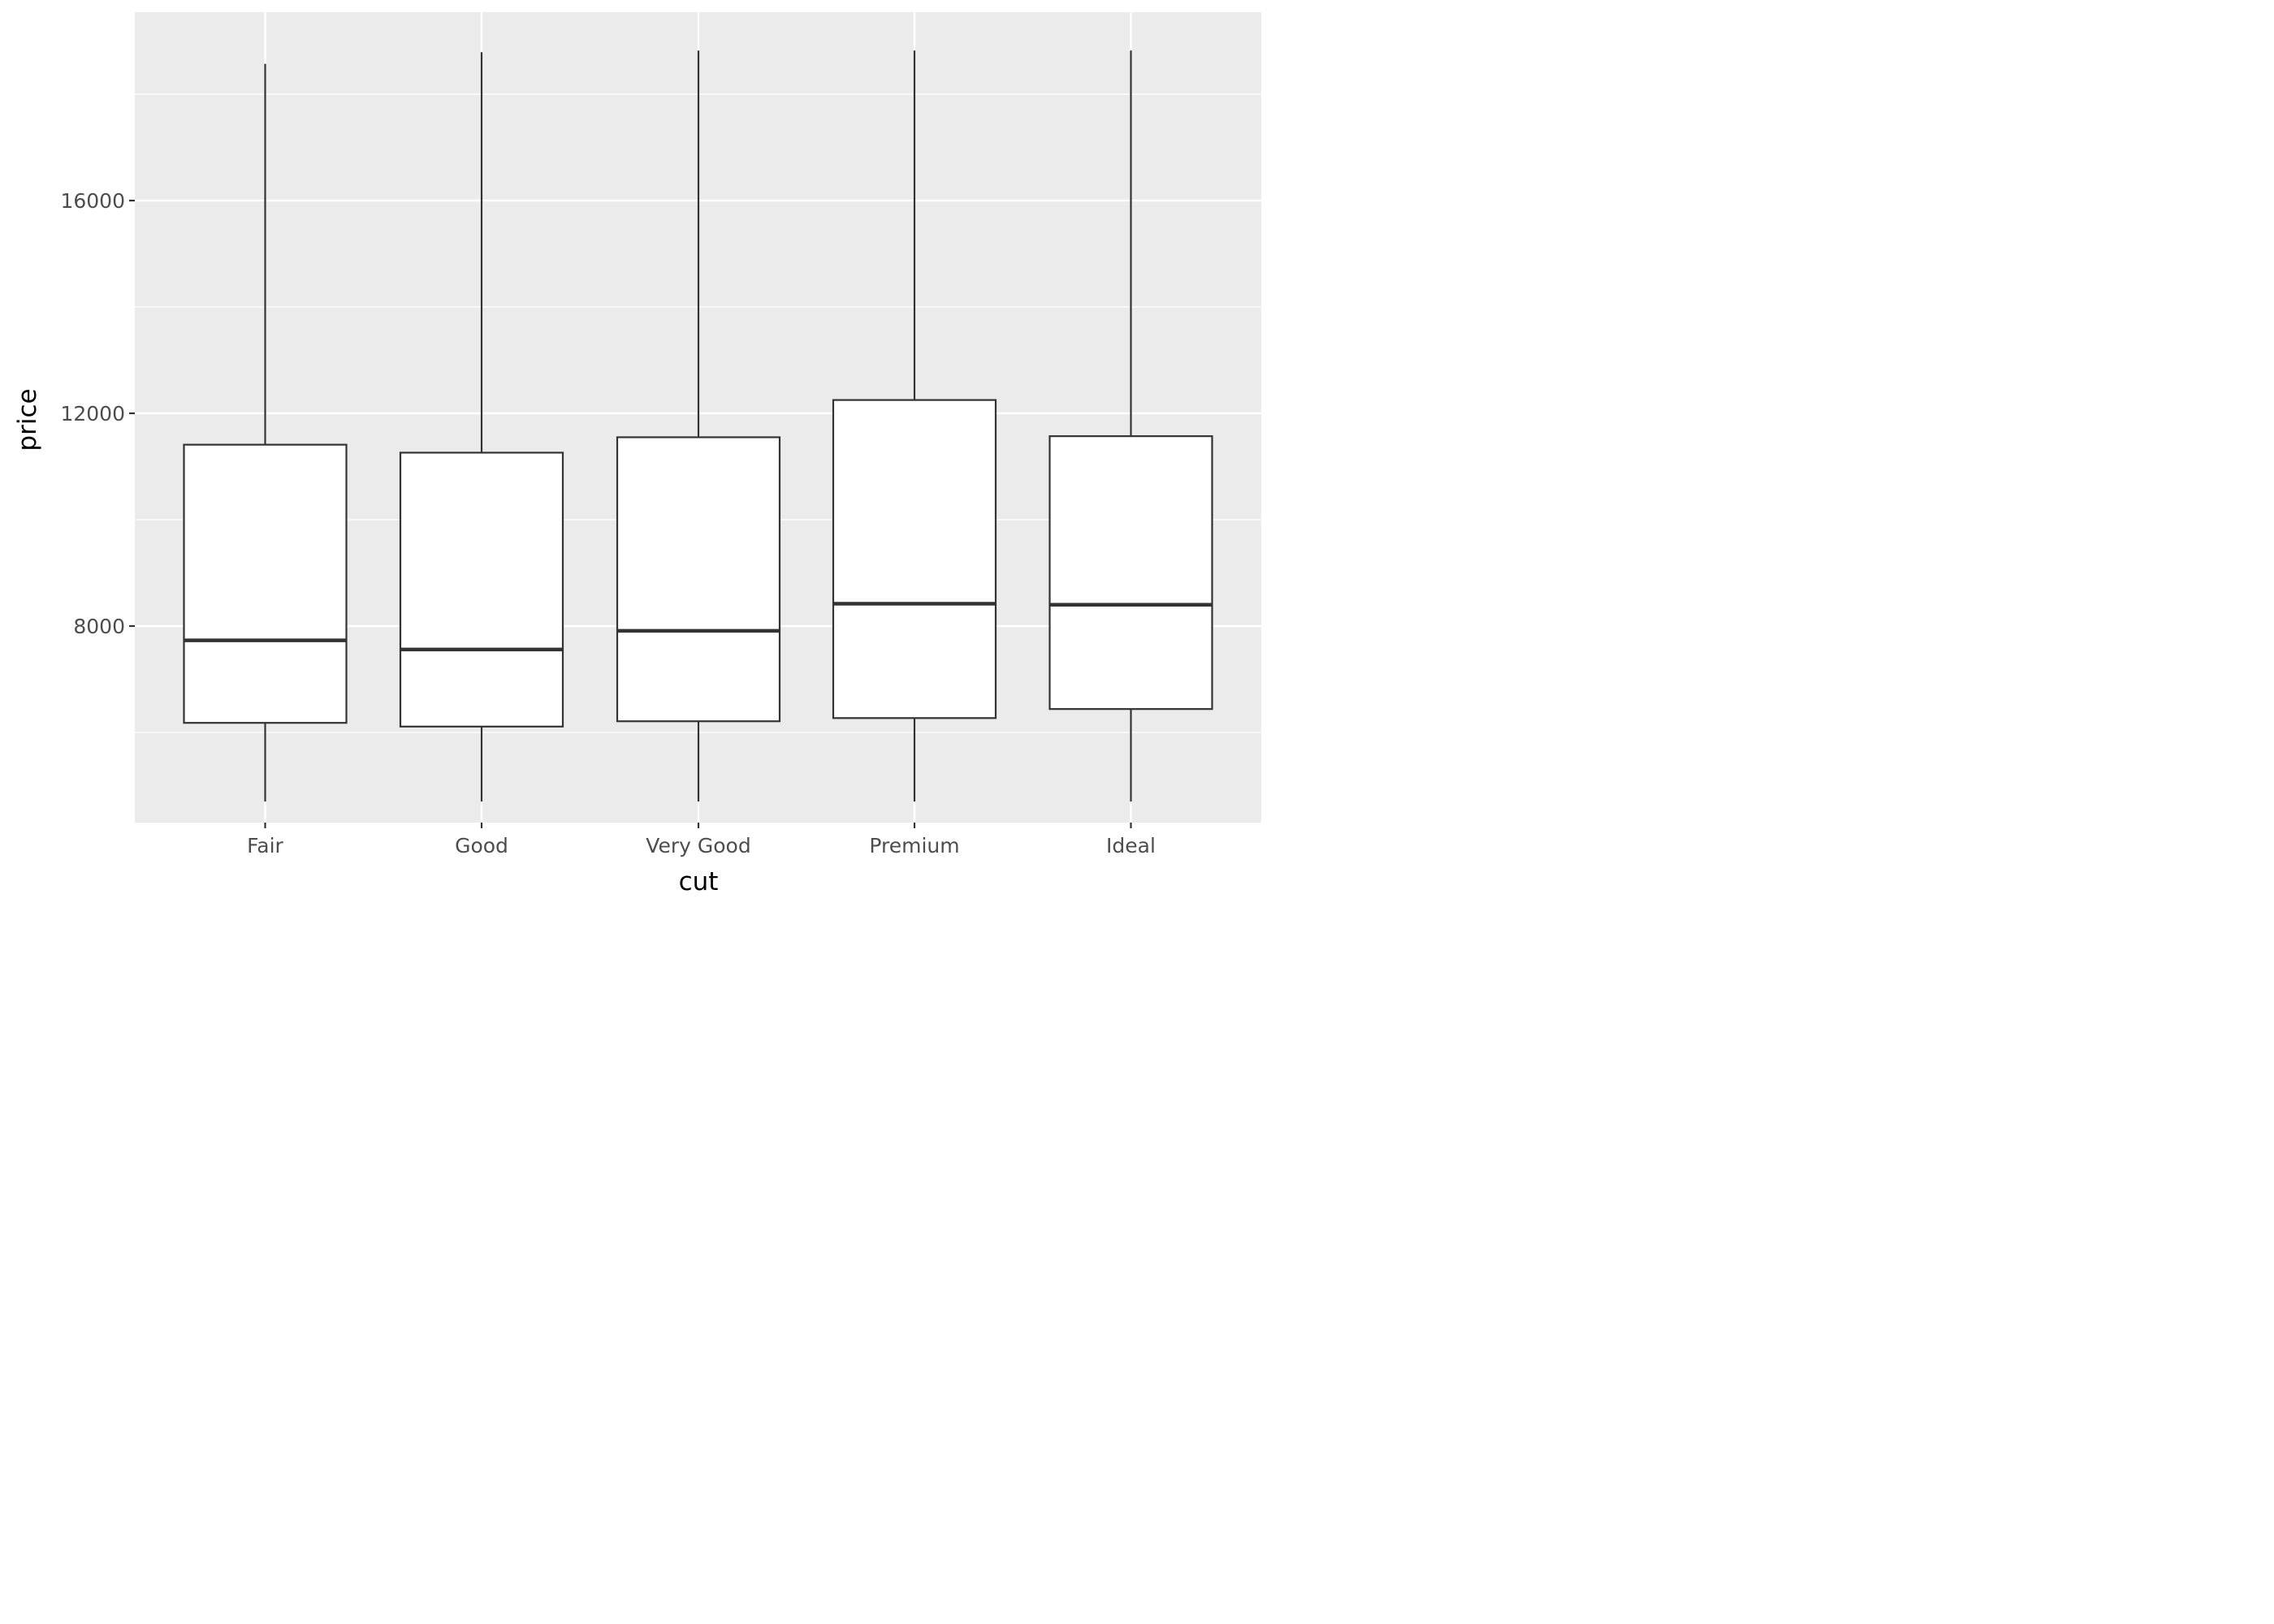  Describe the element at coordinates (1131, 846) in the screenshot. I see `x-tick-label: Ideal` at that location.